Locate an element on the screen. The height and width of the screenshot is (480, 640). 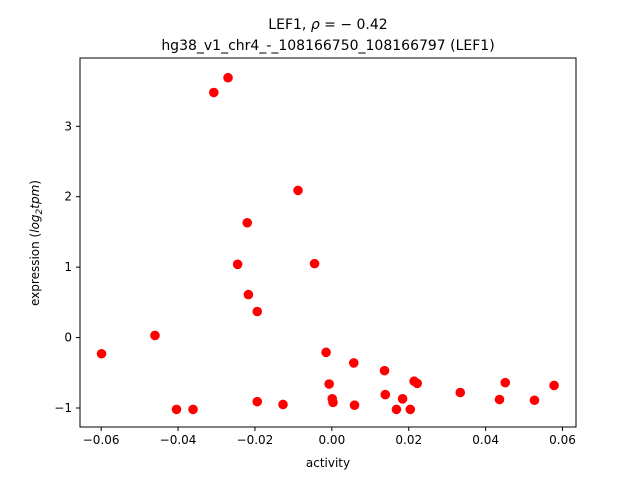
chart-title-prefix: LEF1, is located at coordinates (289, 25).